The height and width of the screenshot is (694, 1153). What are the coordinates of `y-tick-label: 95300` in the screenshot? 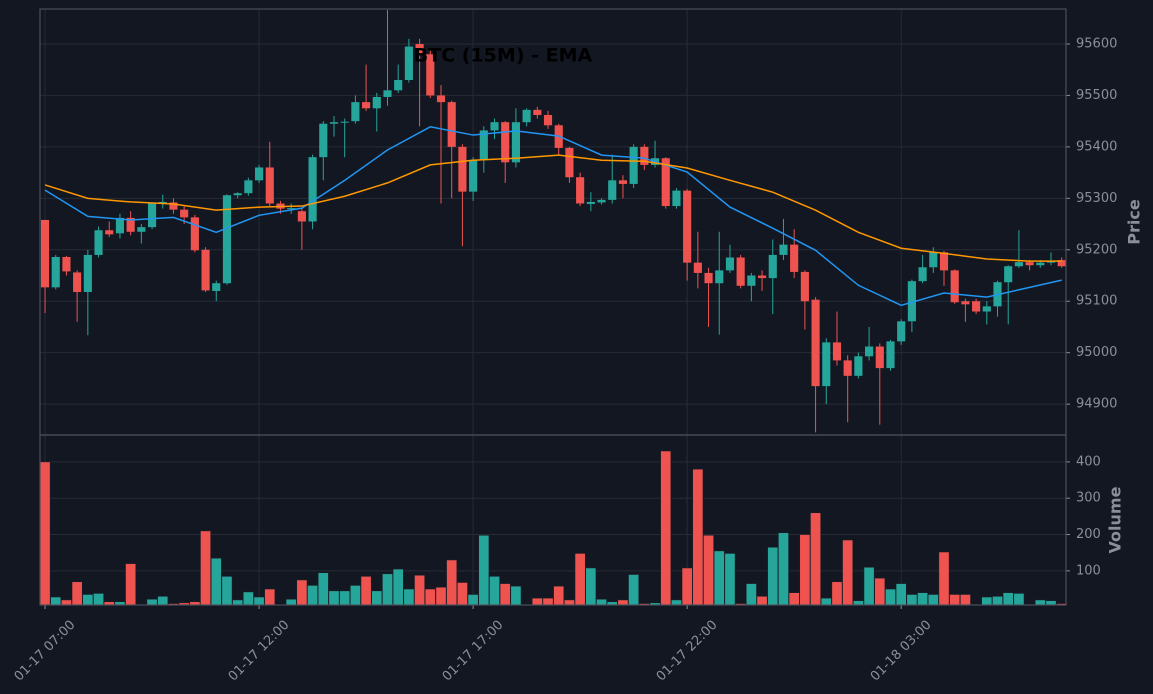 It's located at (1096, 198).